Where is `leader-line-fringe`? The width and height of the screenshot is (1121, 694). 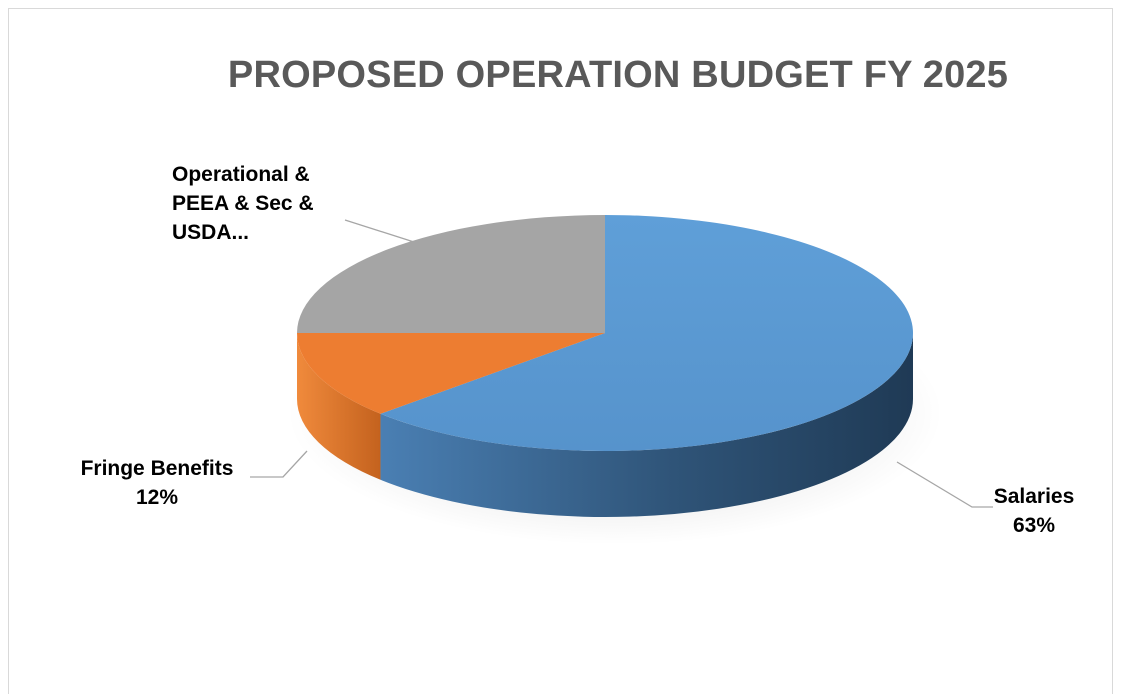 leader-line-fringe is located at coordinates (279, 464).